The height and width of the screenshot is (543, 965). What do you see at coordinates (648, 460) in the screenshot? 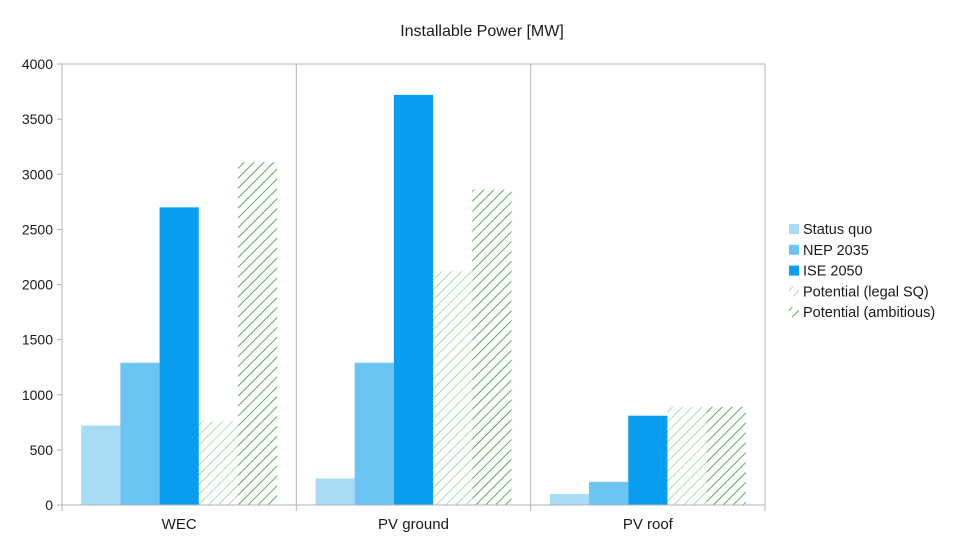
I see `bar-ise-2050-pv-roof` at bounding box center [648, 460].